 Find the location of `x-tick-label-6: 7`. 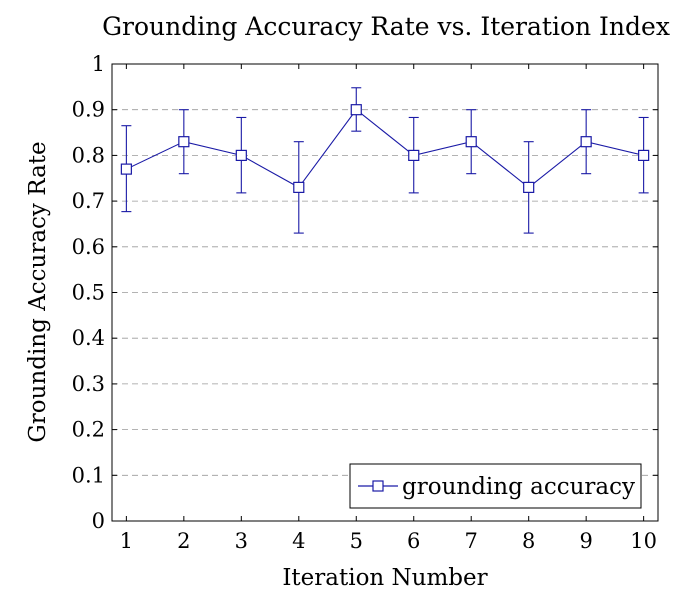

x-tick-label-6: 7 is located at coordinates (471, 541).